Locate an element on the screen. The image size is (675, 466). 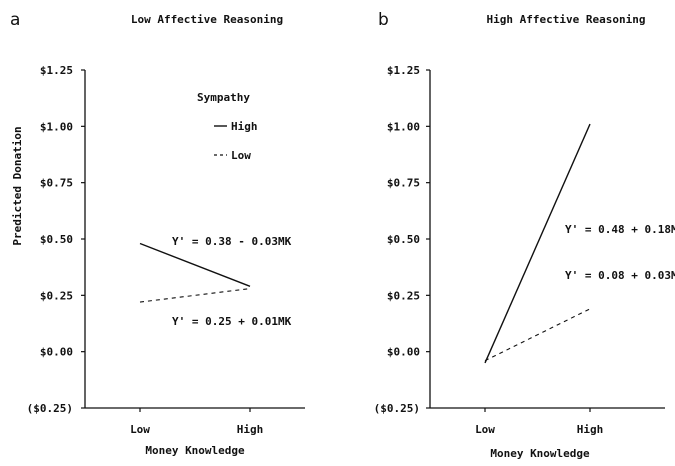
panel-b-equation-high: Y' = 0.48 + 0.18MK is located at coordinates (620, 229).